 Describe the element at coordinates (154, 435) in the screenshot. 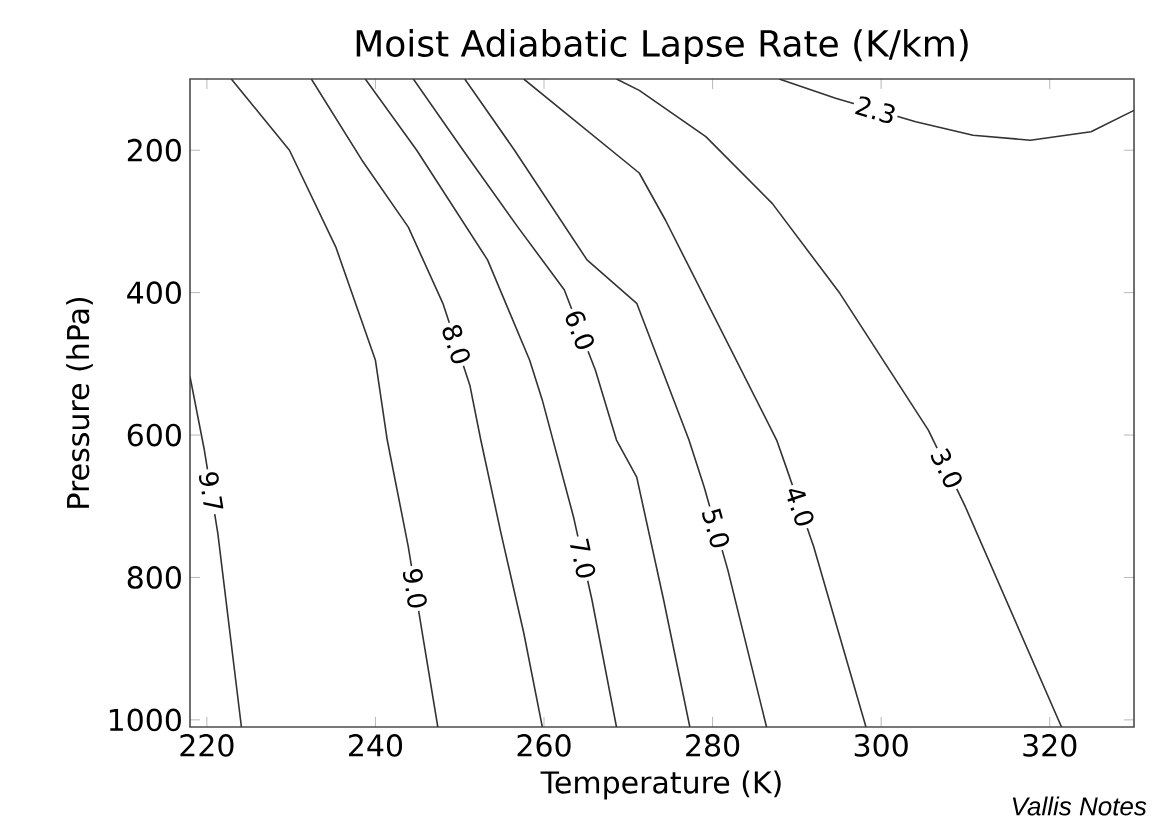

I see `y-tick-label: 600` at that location.